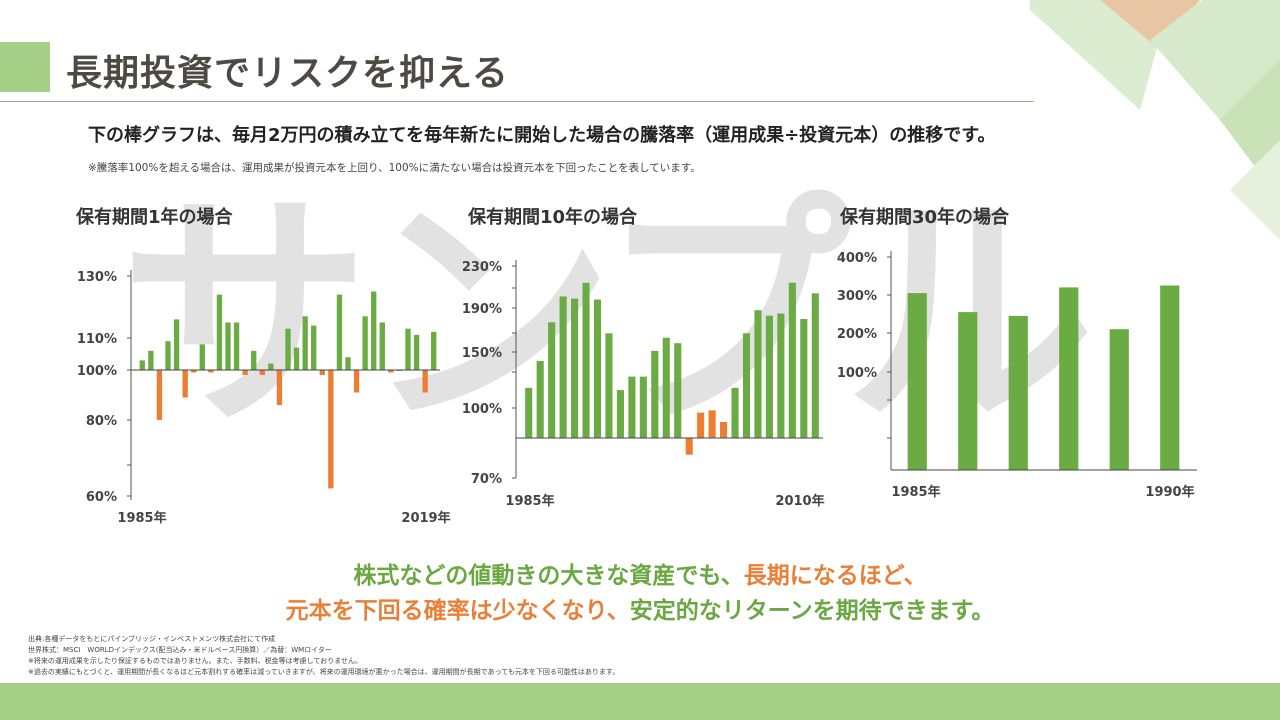 The width and height of the screenshot is (1280, 720). I want to click on y-tick-label: 150%, so click(482, 353).